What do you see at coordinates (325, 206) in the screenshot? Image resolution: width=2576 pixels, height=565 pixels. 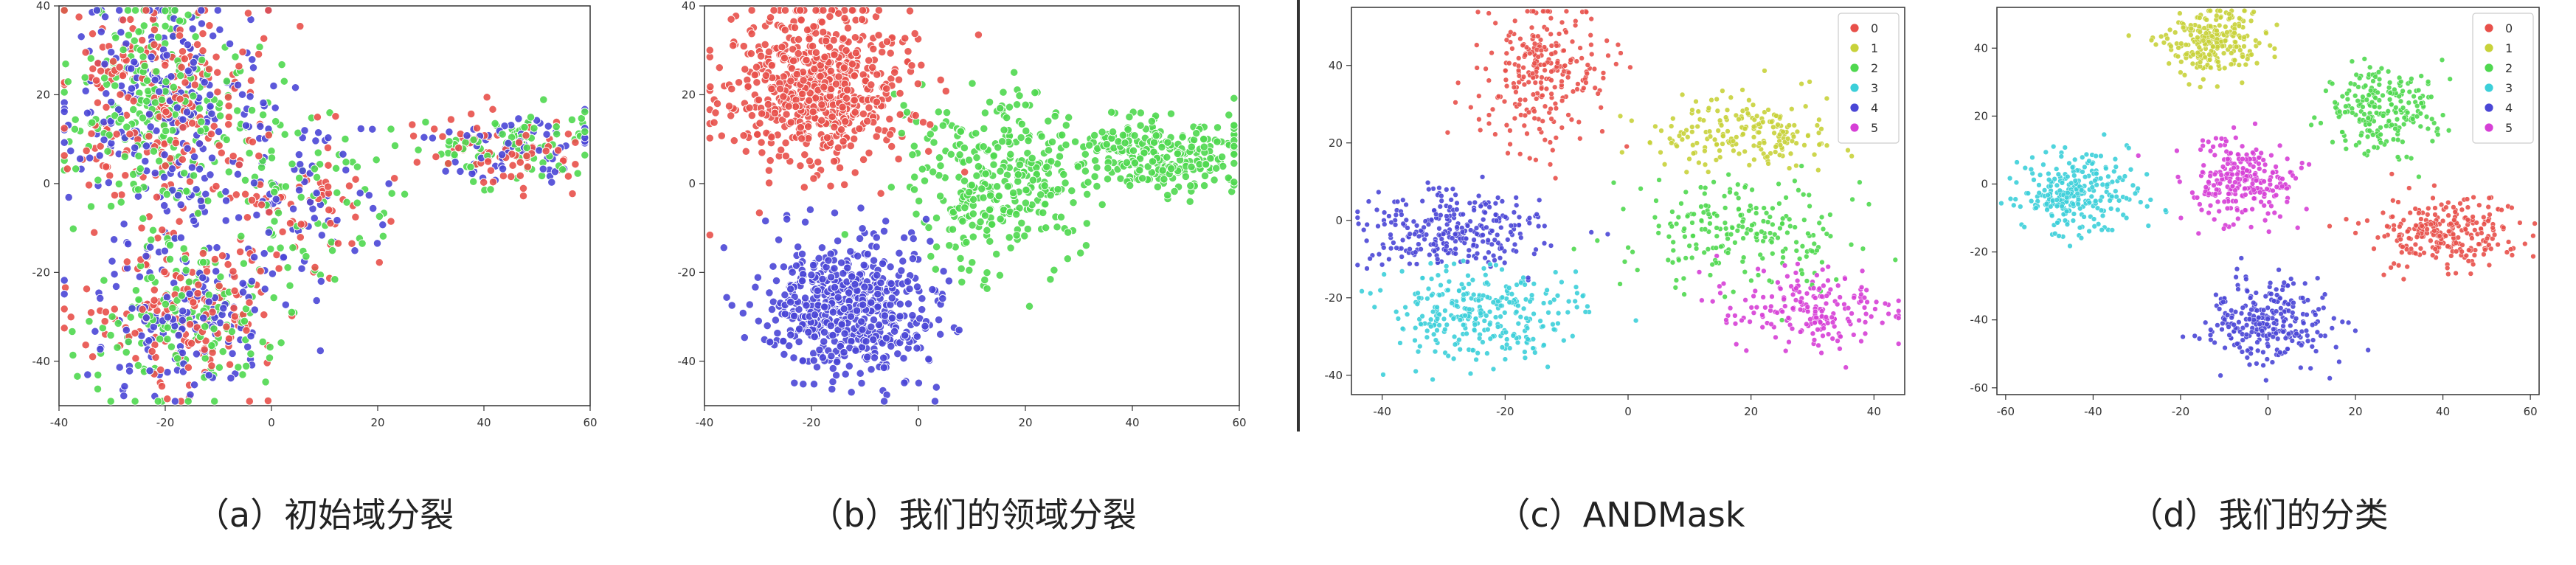 I see `points-group` at bounding box center [325, 206].